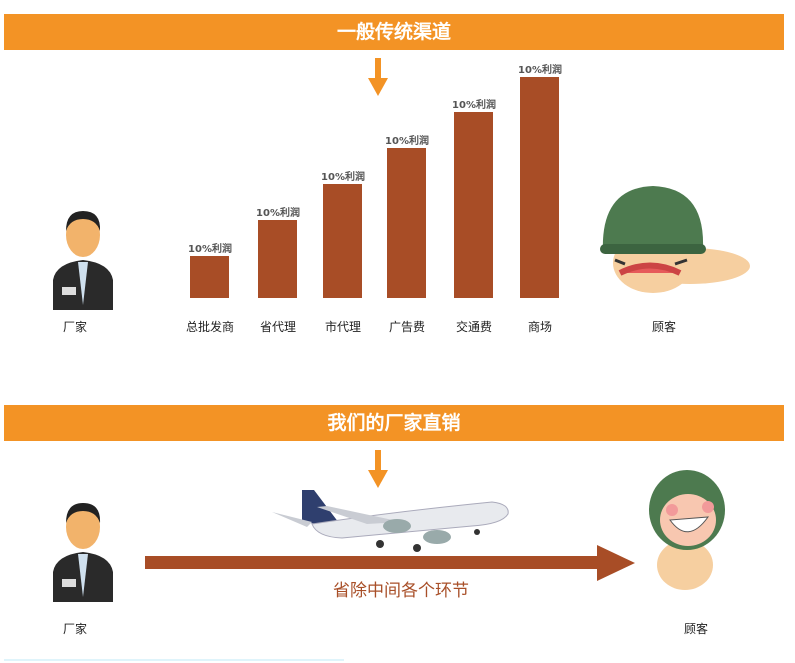  Describe the element at coordinates (675, 239) in the screenshot. I see `crying-customer-icon` at that location.